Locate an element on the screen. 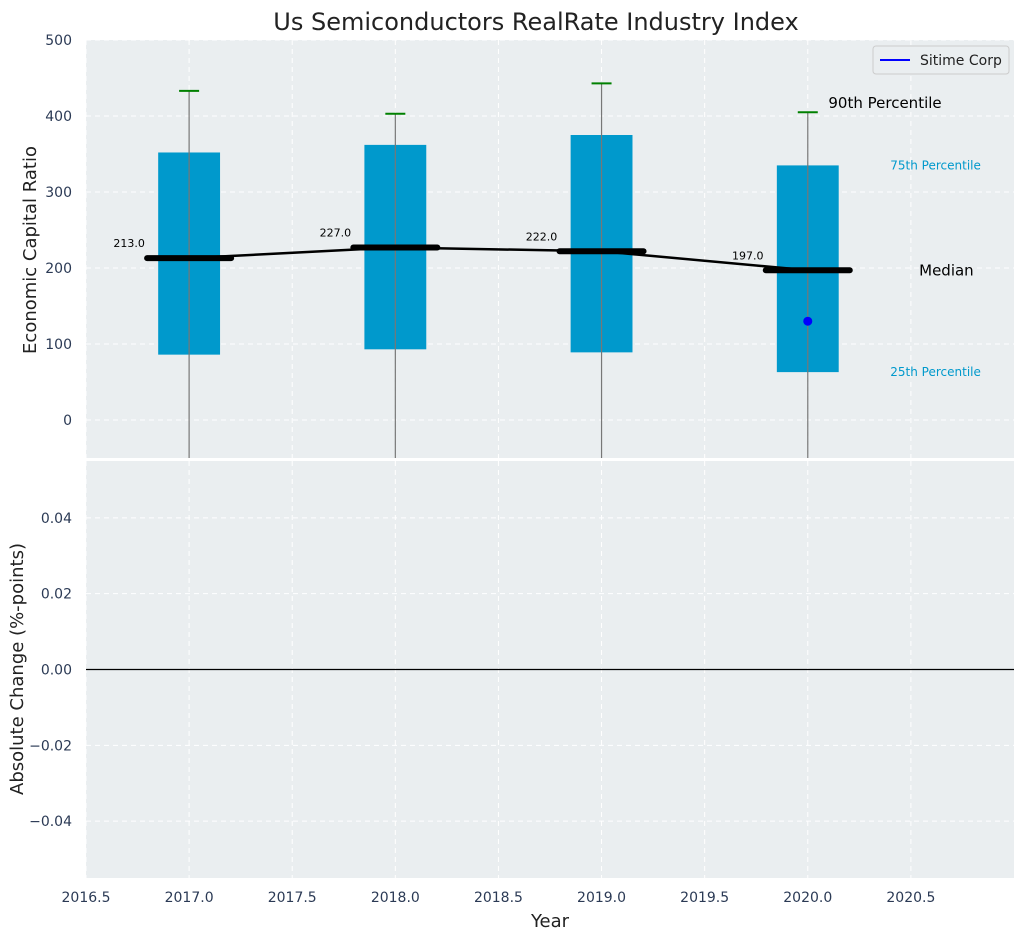  top-y-axis-label: Economic Capital Ratio is located at coordinates (30, 250).